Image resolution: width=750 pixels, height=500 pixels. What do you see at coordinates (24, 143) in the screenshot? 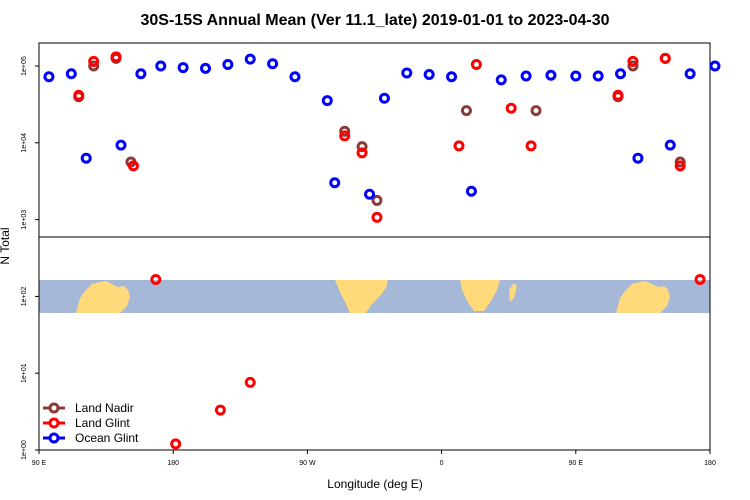
I see `y-tick-label: 1e+04` at bounding box center [24, 143].